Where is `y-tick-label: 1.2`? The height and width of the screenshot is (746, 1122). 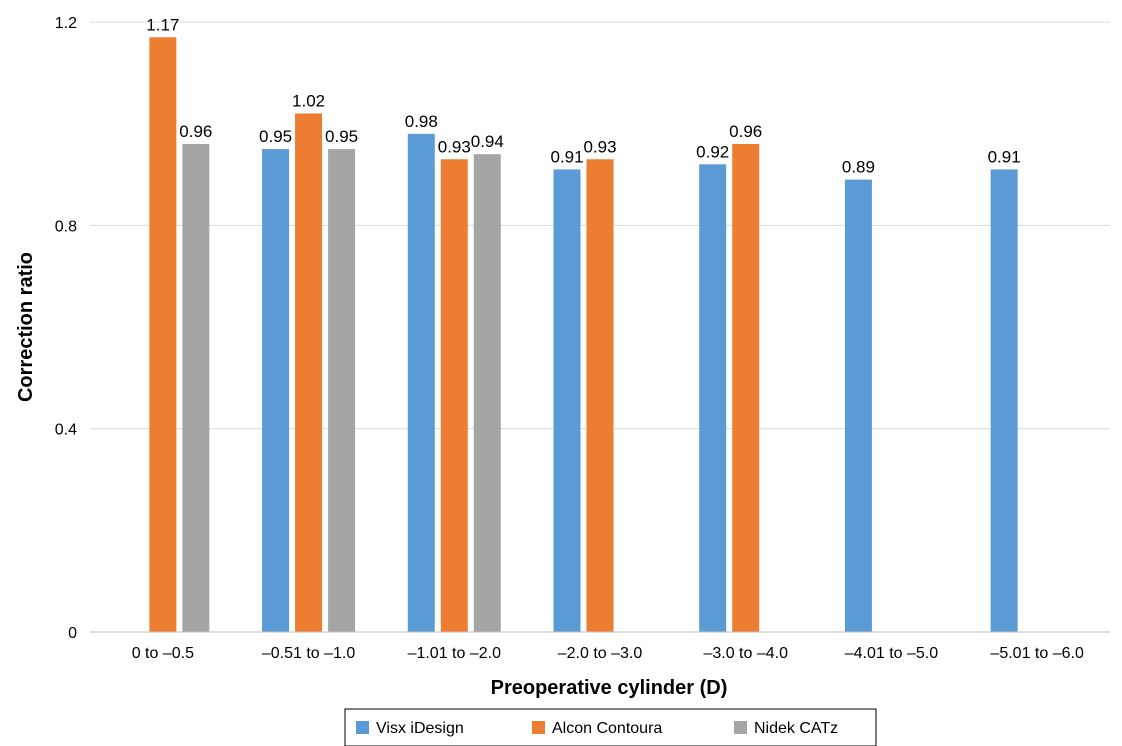
y-tick-label: 1.2 is located at coordinates (66, 23).